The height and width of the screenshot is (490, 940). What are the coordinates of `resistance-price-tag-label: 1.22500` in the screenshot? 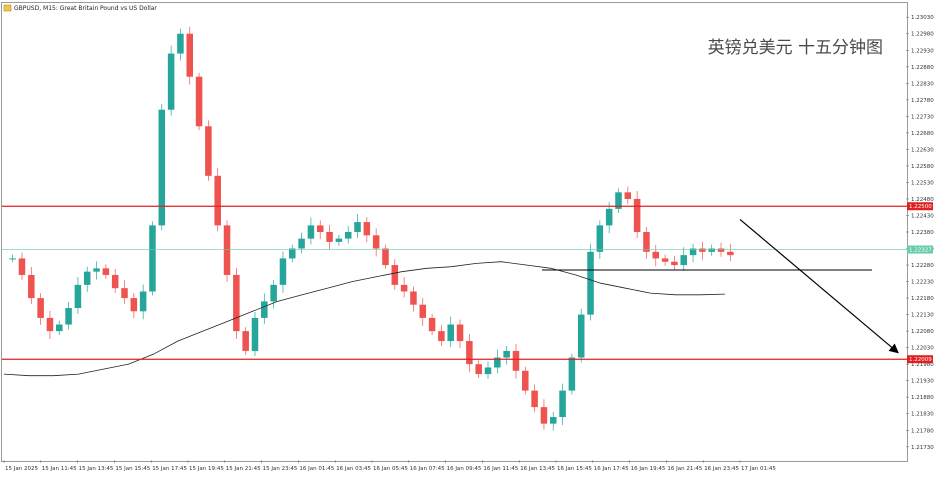 It's located at (920, 207).